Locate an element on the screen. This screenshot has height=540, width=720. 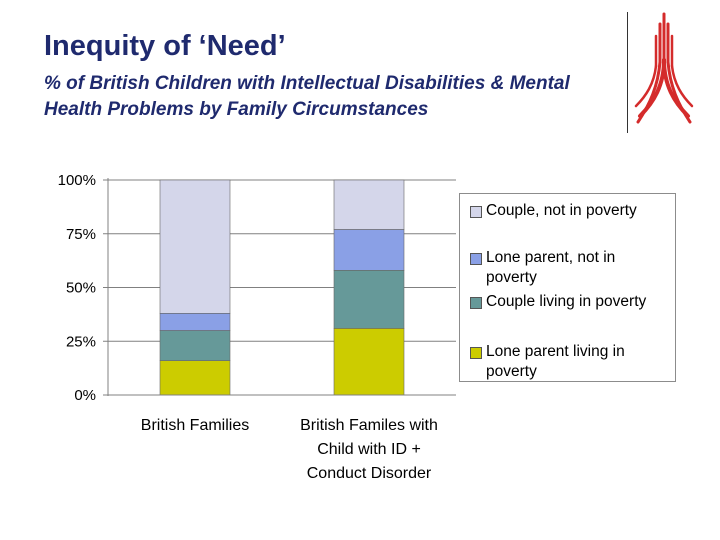
legend-label: Lone parent living in poverty is located at coordinates (581, 362).